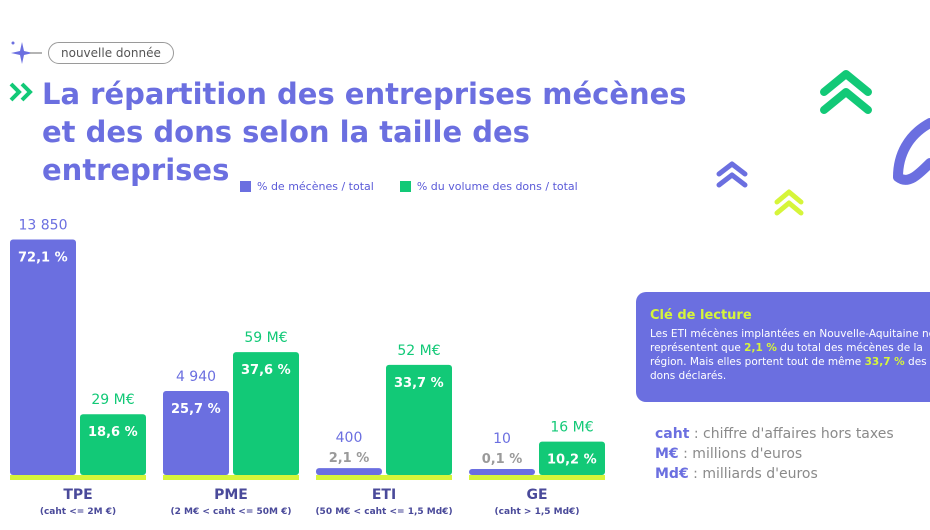  Describe the element at coordinates (789, 202) in the screenshot. I see `lime-chevron-decoration-icon` at that location.